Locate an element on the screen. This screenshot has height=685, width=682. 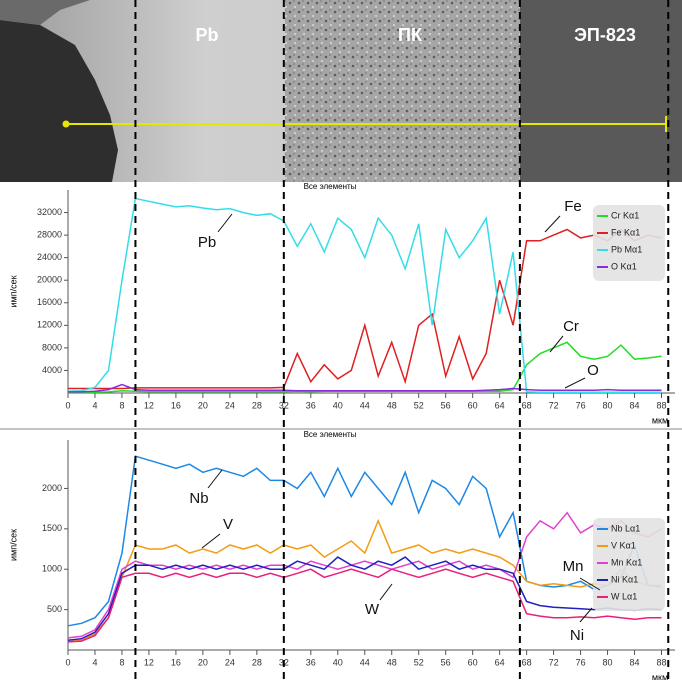
y-tick-label: 16000 is located at coordinates (49, 302).